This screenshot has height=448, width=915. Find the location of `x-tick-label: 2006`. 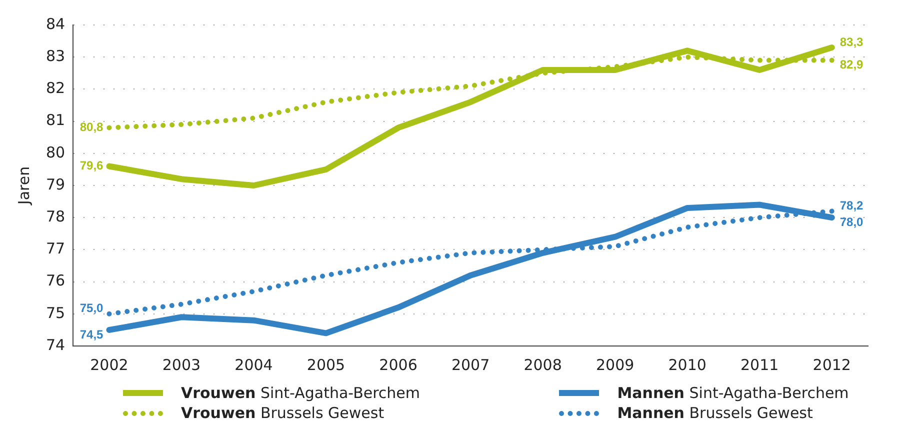

x-tick-label: 2006 is located at coordinates (398, 365).